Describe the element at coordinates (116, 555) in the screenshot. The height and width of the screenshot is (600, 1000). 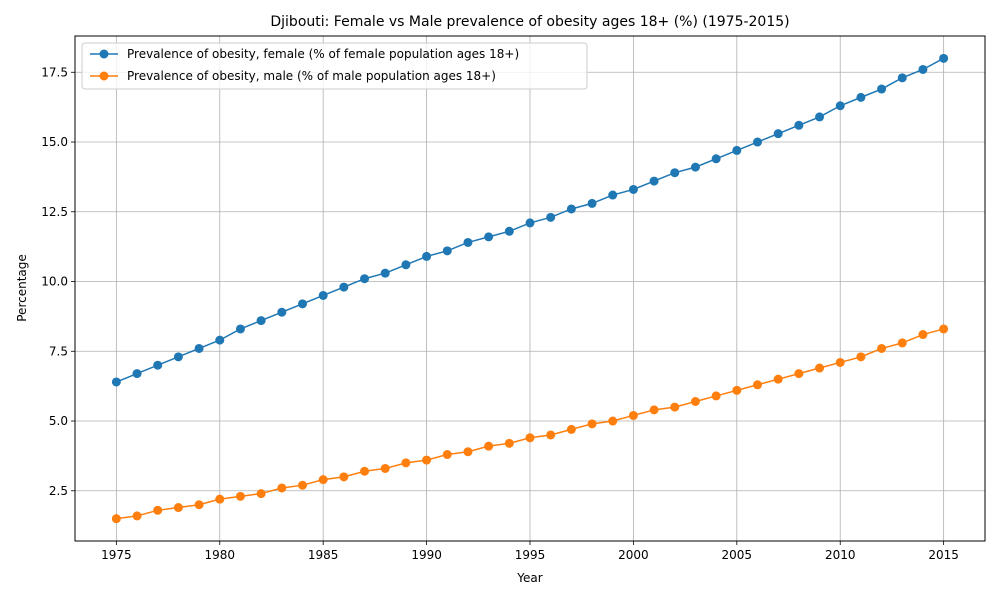
I see `x-tick-label: 1975` at that location.